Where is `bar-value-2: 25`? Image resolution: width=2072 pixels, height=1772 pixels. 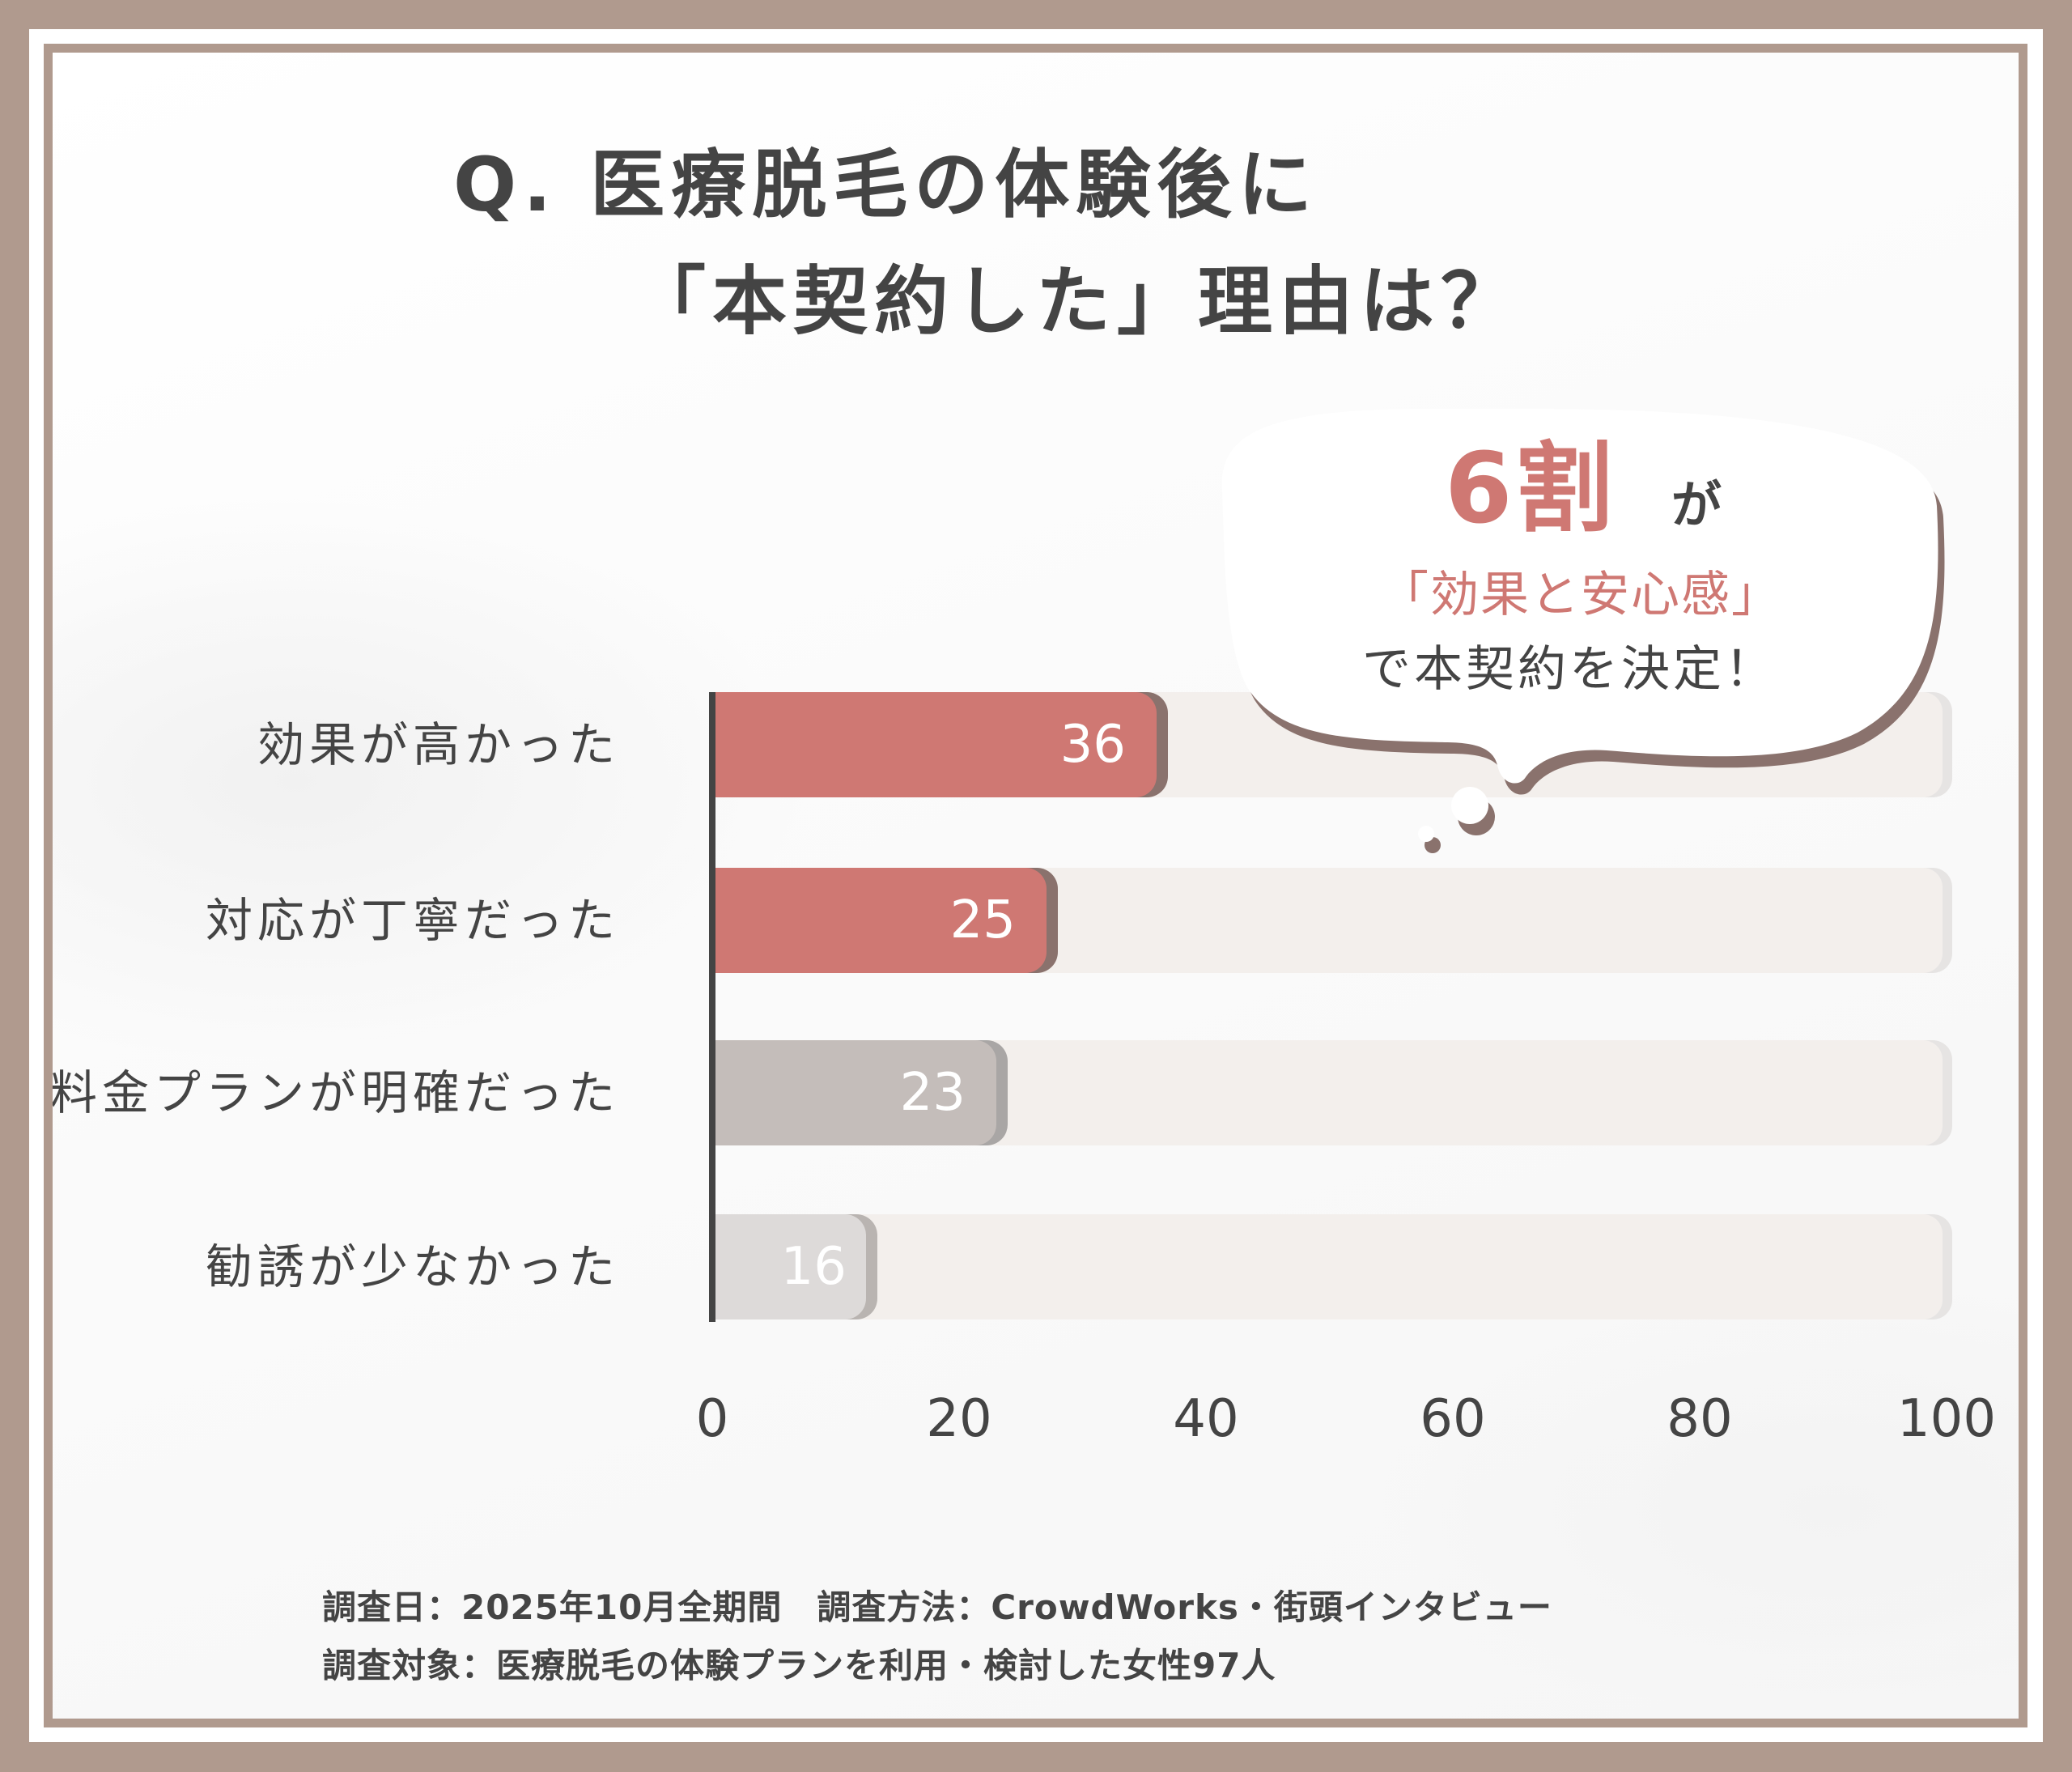
bar-value-2: 25 is located at coordinates (982, 920).